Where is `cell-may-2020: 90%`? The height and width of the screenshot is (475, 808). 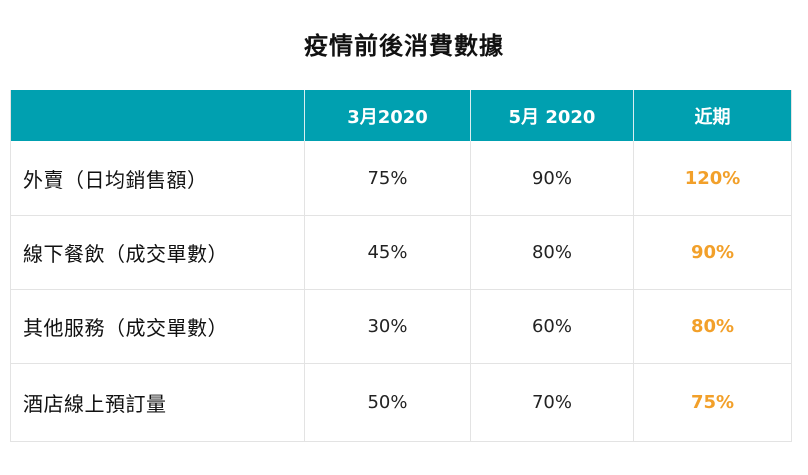 cell-may-2020: 90% is located at coordinates (552, 178).